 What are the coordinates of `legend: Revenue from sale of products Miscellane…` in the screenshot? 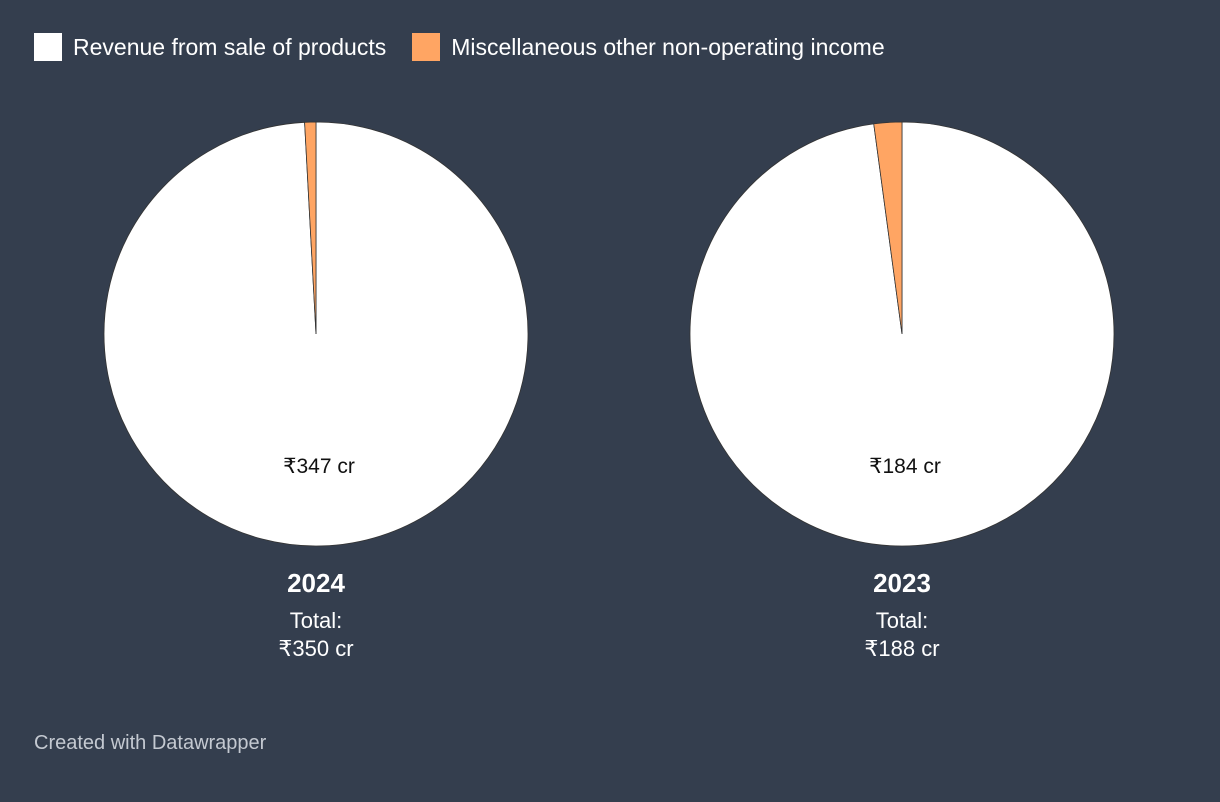 It's located at (472, 47).